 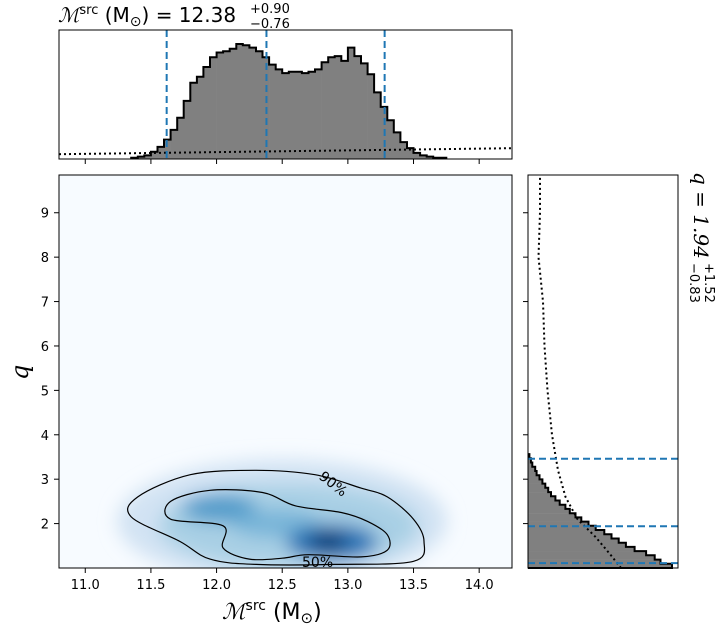 What do you see at coordinates (579, 372) in the screenshot?
I see `right-prior-line` at bounding box center [579, 372].